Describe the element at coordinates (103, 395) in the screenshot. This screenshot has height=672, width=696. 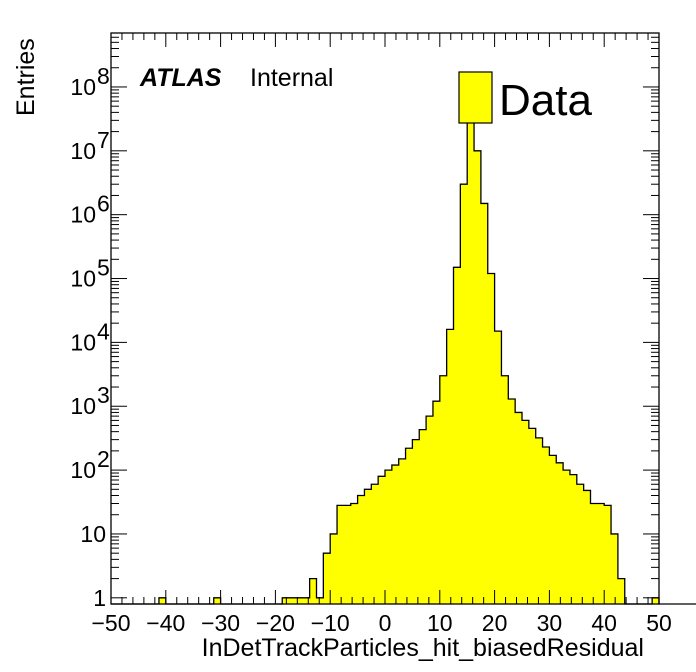
I see `y-tick-exponent: 3` at that location.